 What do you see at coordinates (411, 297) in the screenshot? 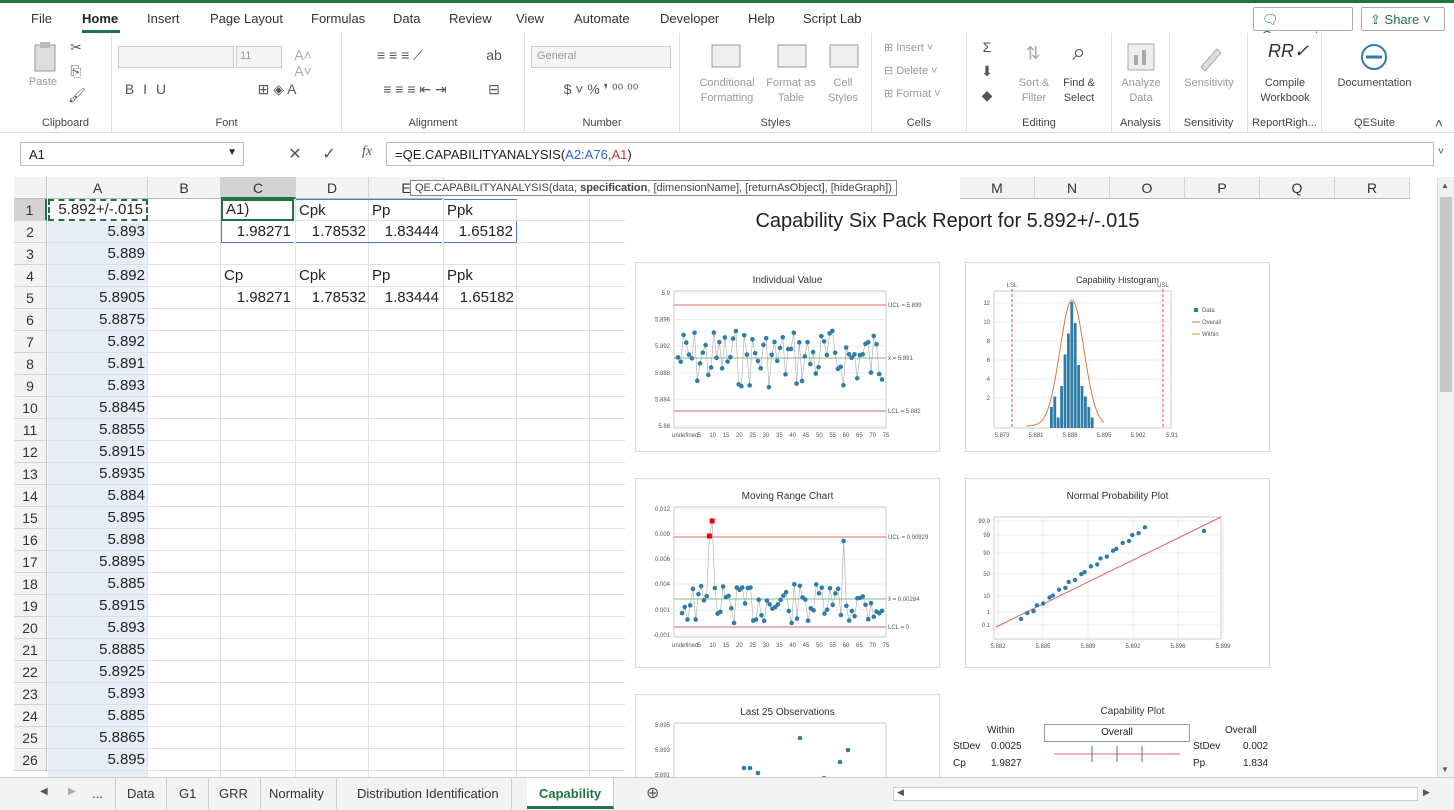
I see `table2-value: 1.83444` at bounding box center [411, 297].